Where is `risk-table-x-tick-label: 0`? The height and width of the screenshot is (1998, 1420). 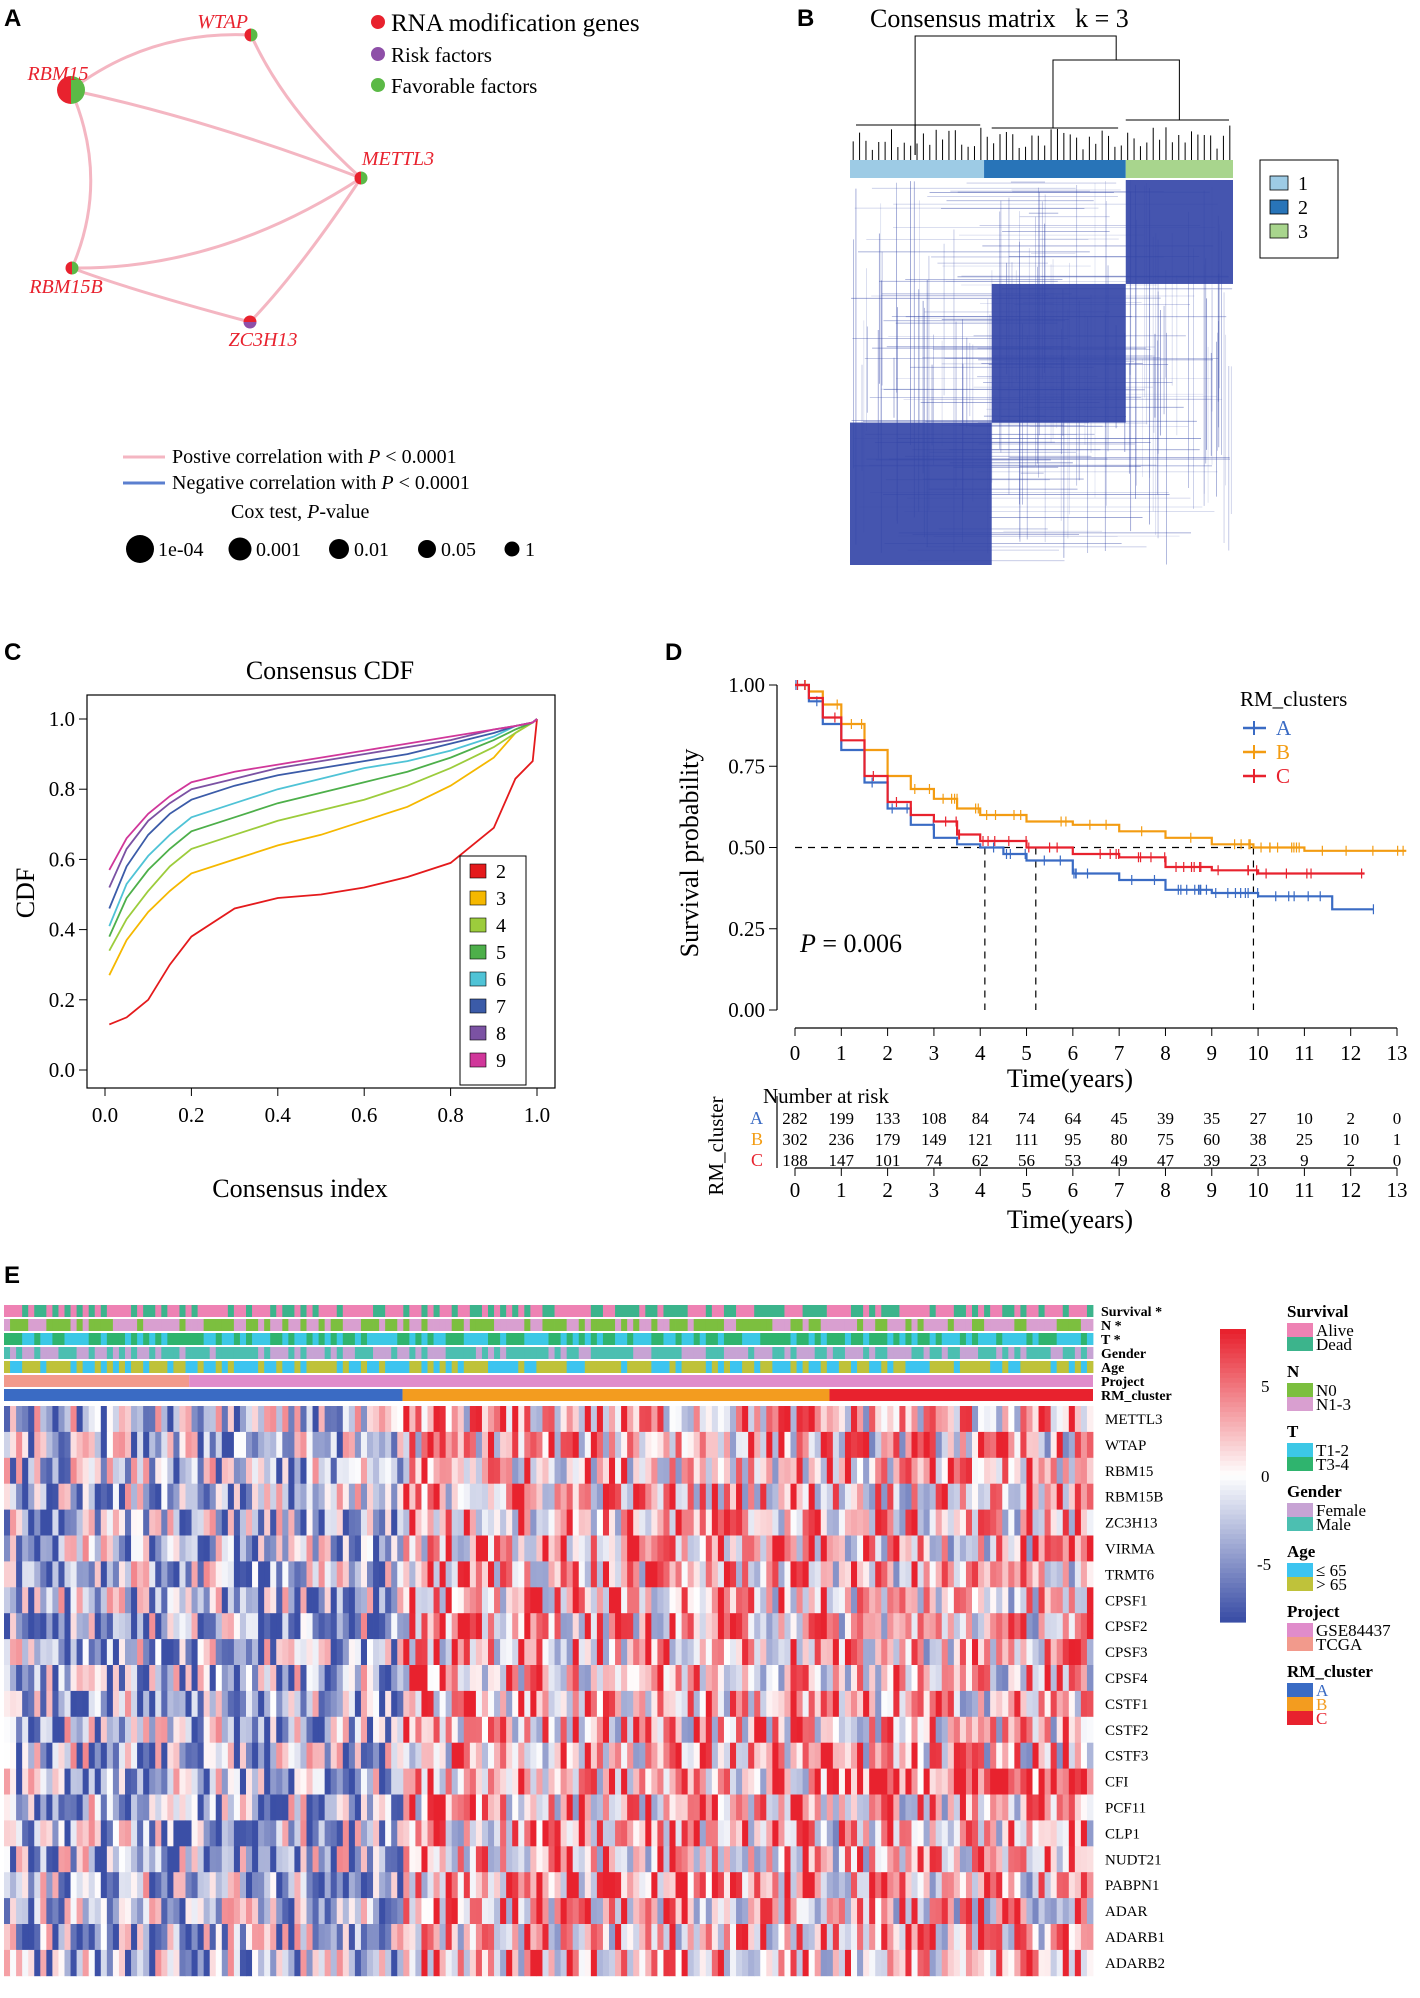
risk-table-x-tick-label: 0 is located at coordinates (795, 1190).